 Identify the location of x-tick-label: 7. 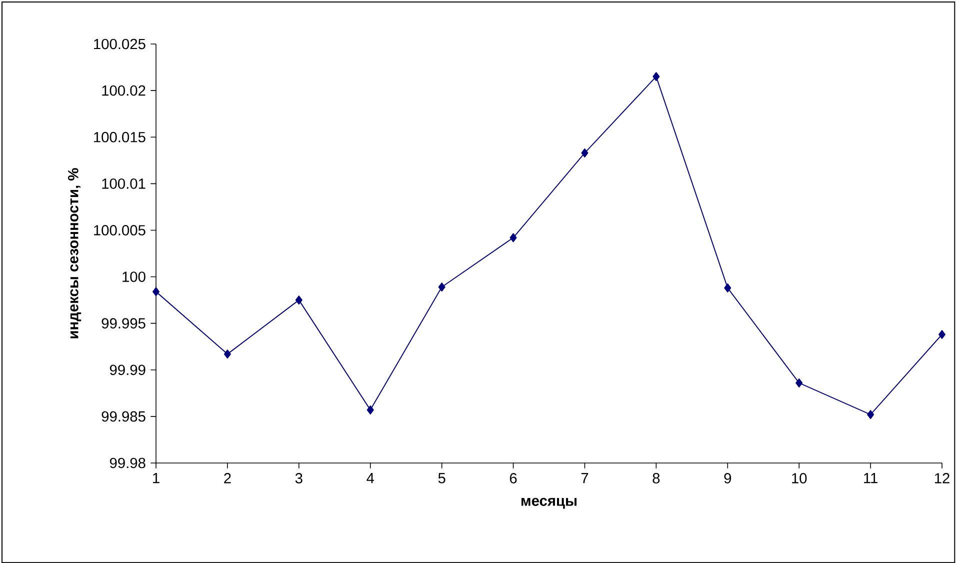
(584, 478).